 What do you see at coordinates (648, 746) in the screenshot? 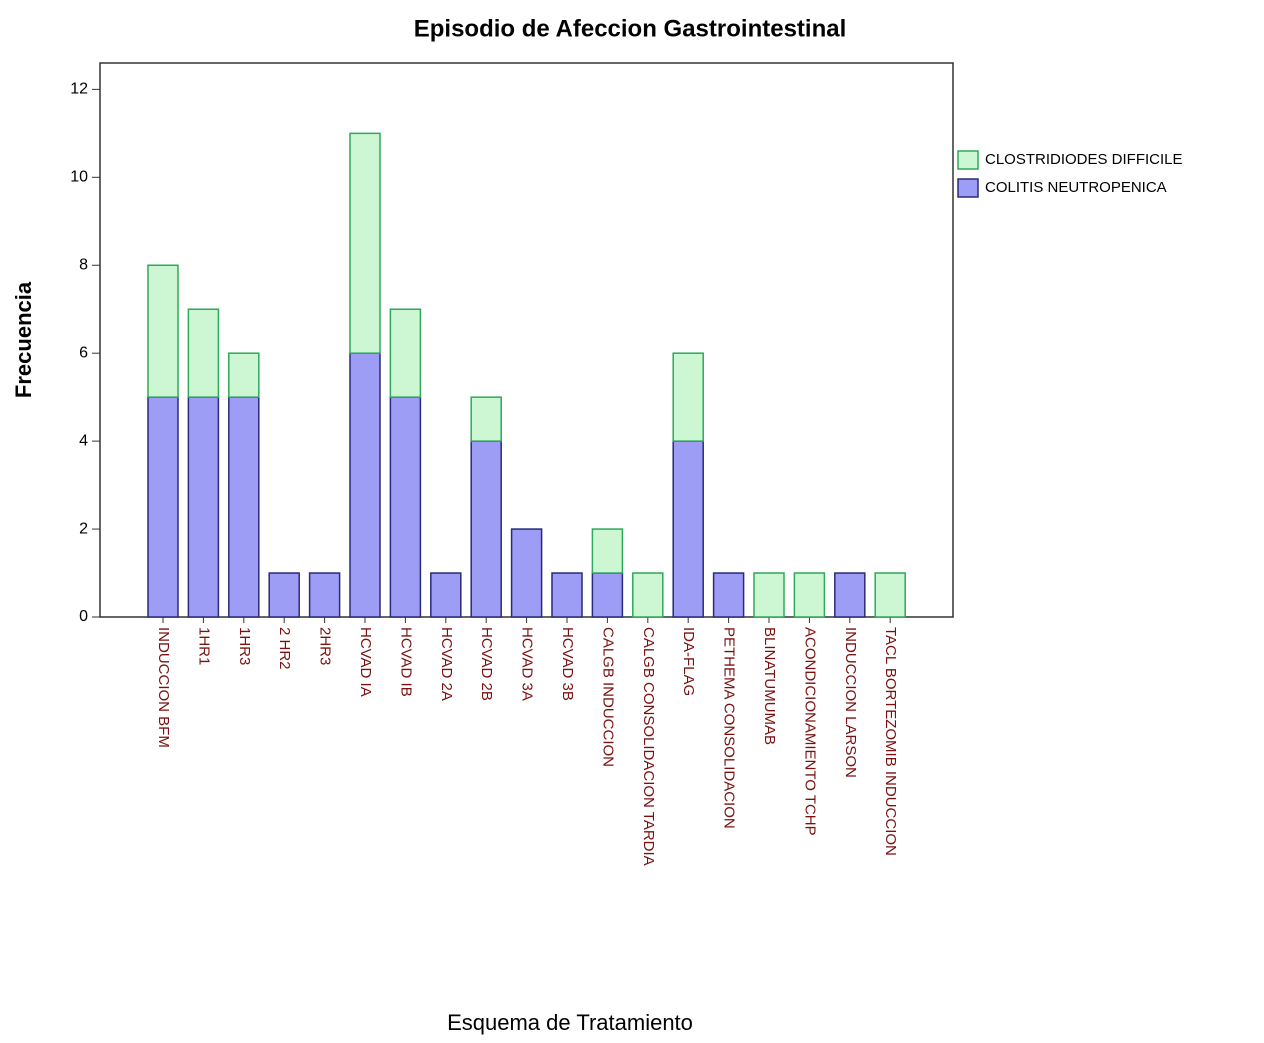
I see `x-tick-label: CALGB CONSOLIDACION TARDIA` at bounding box center [648, 746].